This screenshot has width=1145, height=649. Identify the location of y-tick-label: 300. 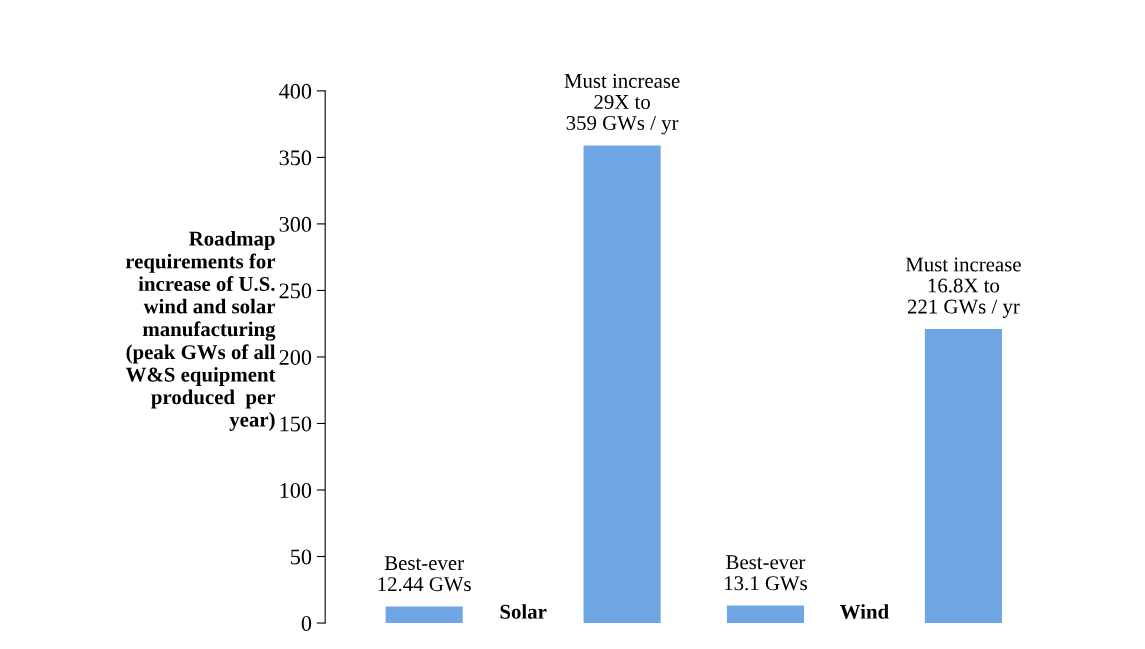
(295, 224).